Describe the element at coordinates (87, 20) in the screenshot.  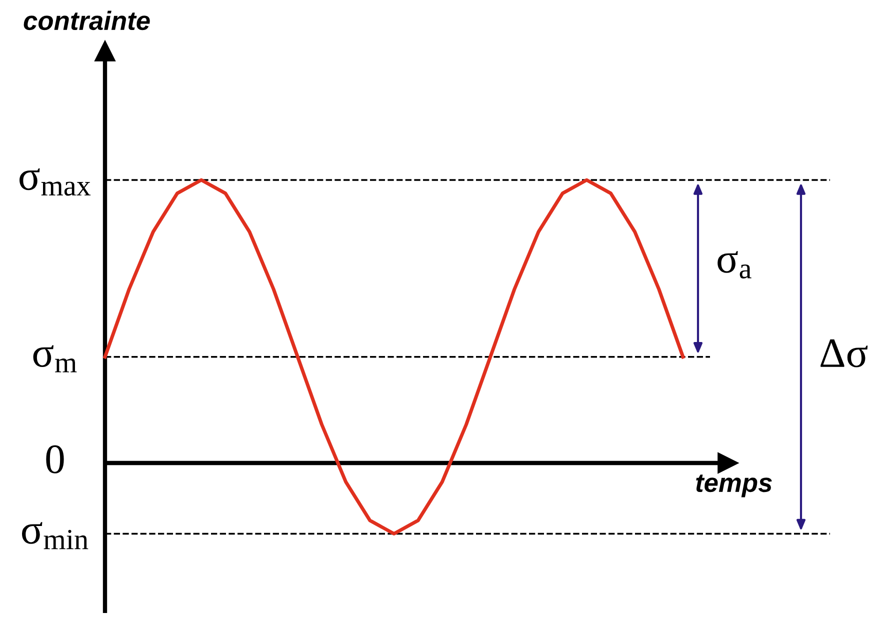
I see `text: contrainte` at that location.